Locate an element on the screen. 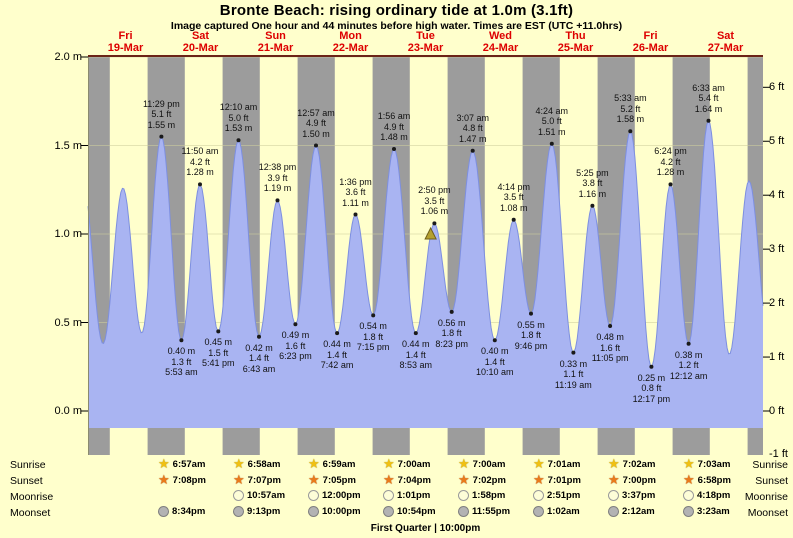 Image resolution: width=793 pixels, height=538 pixels. sunrise-time: 6:58am is located at coordinates (264, 464).